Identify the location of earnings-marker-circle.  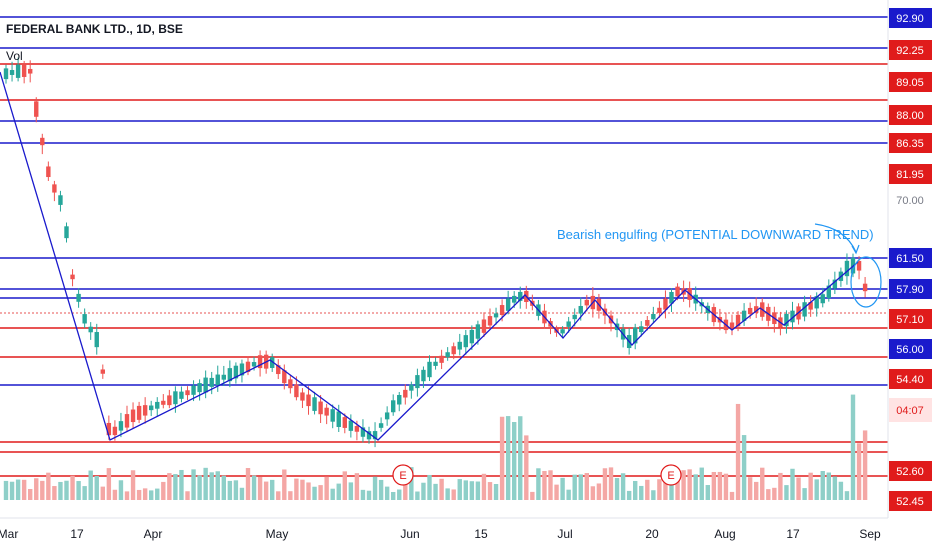
(403, 475).